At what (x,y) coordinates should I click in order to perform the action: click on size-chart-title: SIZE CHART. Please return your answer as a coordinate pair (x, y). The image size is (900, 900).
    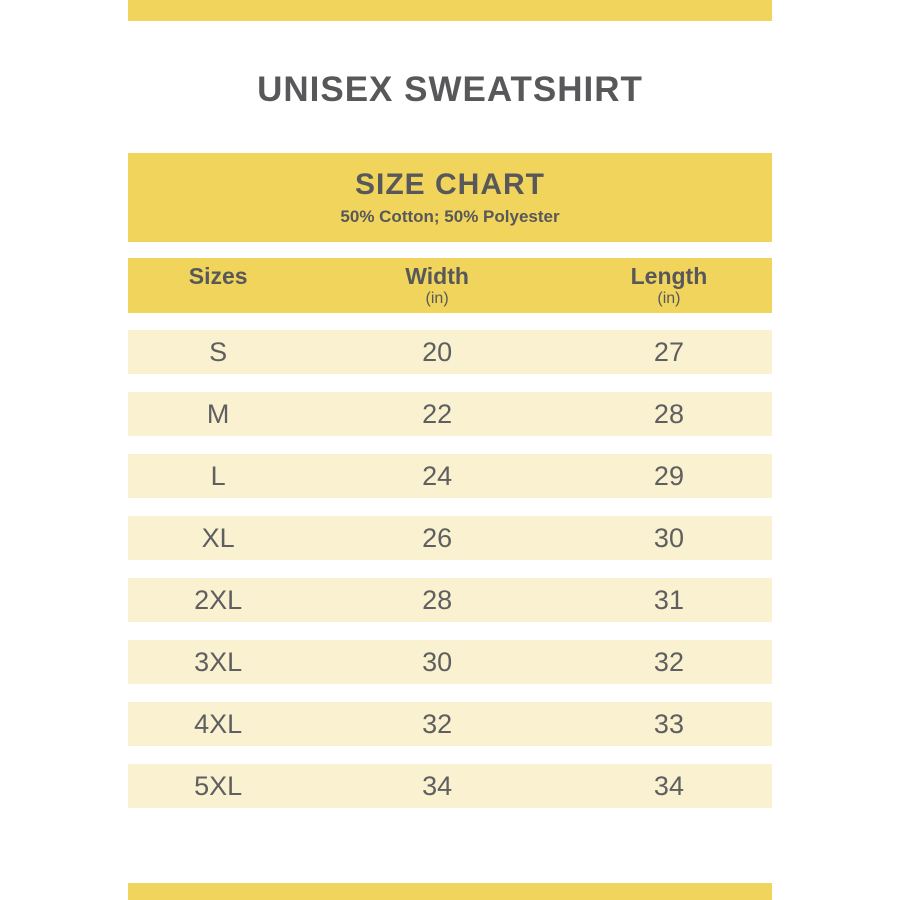
    Looking at the image, I should click on (450, 184).